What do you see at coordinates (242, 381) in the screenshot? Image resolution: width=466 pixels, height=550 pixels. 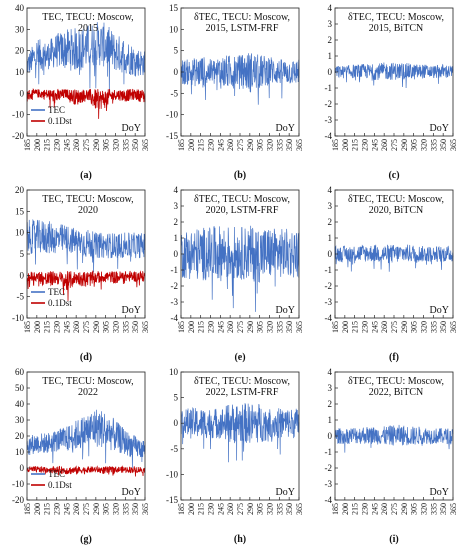 I see `chart-title-line: δTEC, TECU: Moscow,` at bounding box center [242, 381].